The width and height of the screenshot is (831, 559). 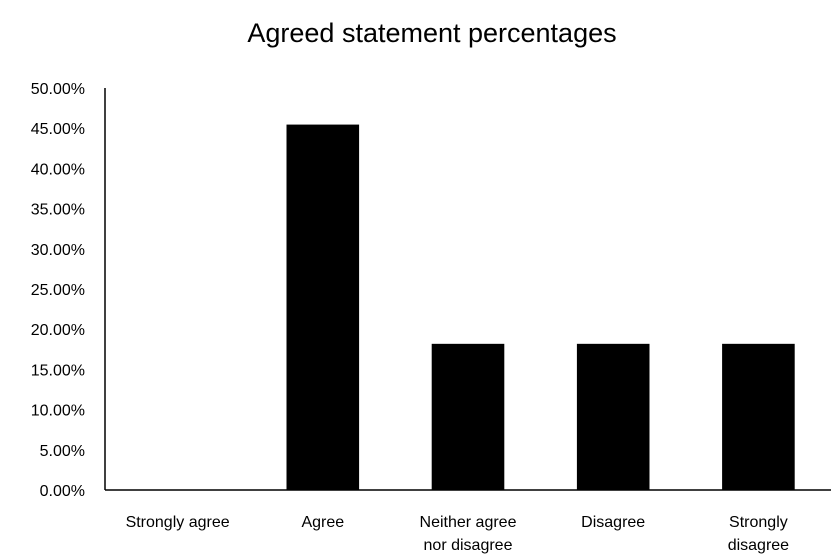 I want to click on x-category-label-line: Disagree, so click(x=613, y=522).